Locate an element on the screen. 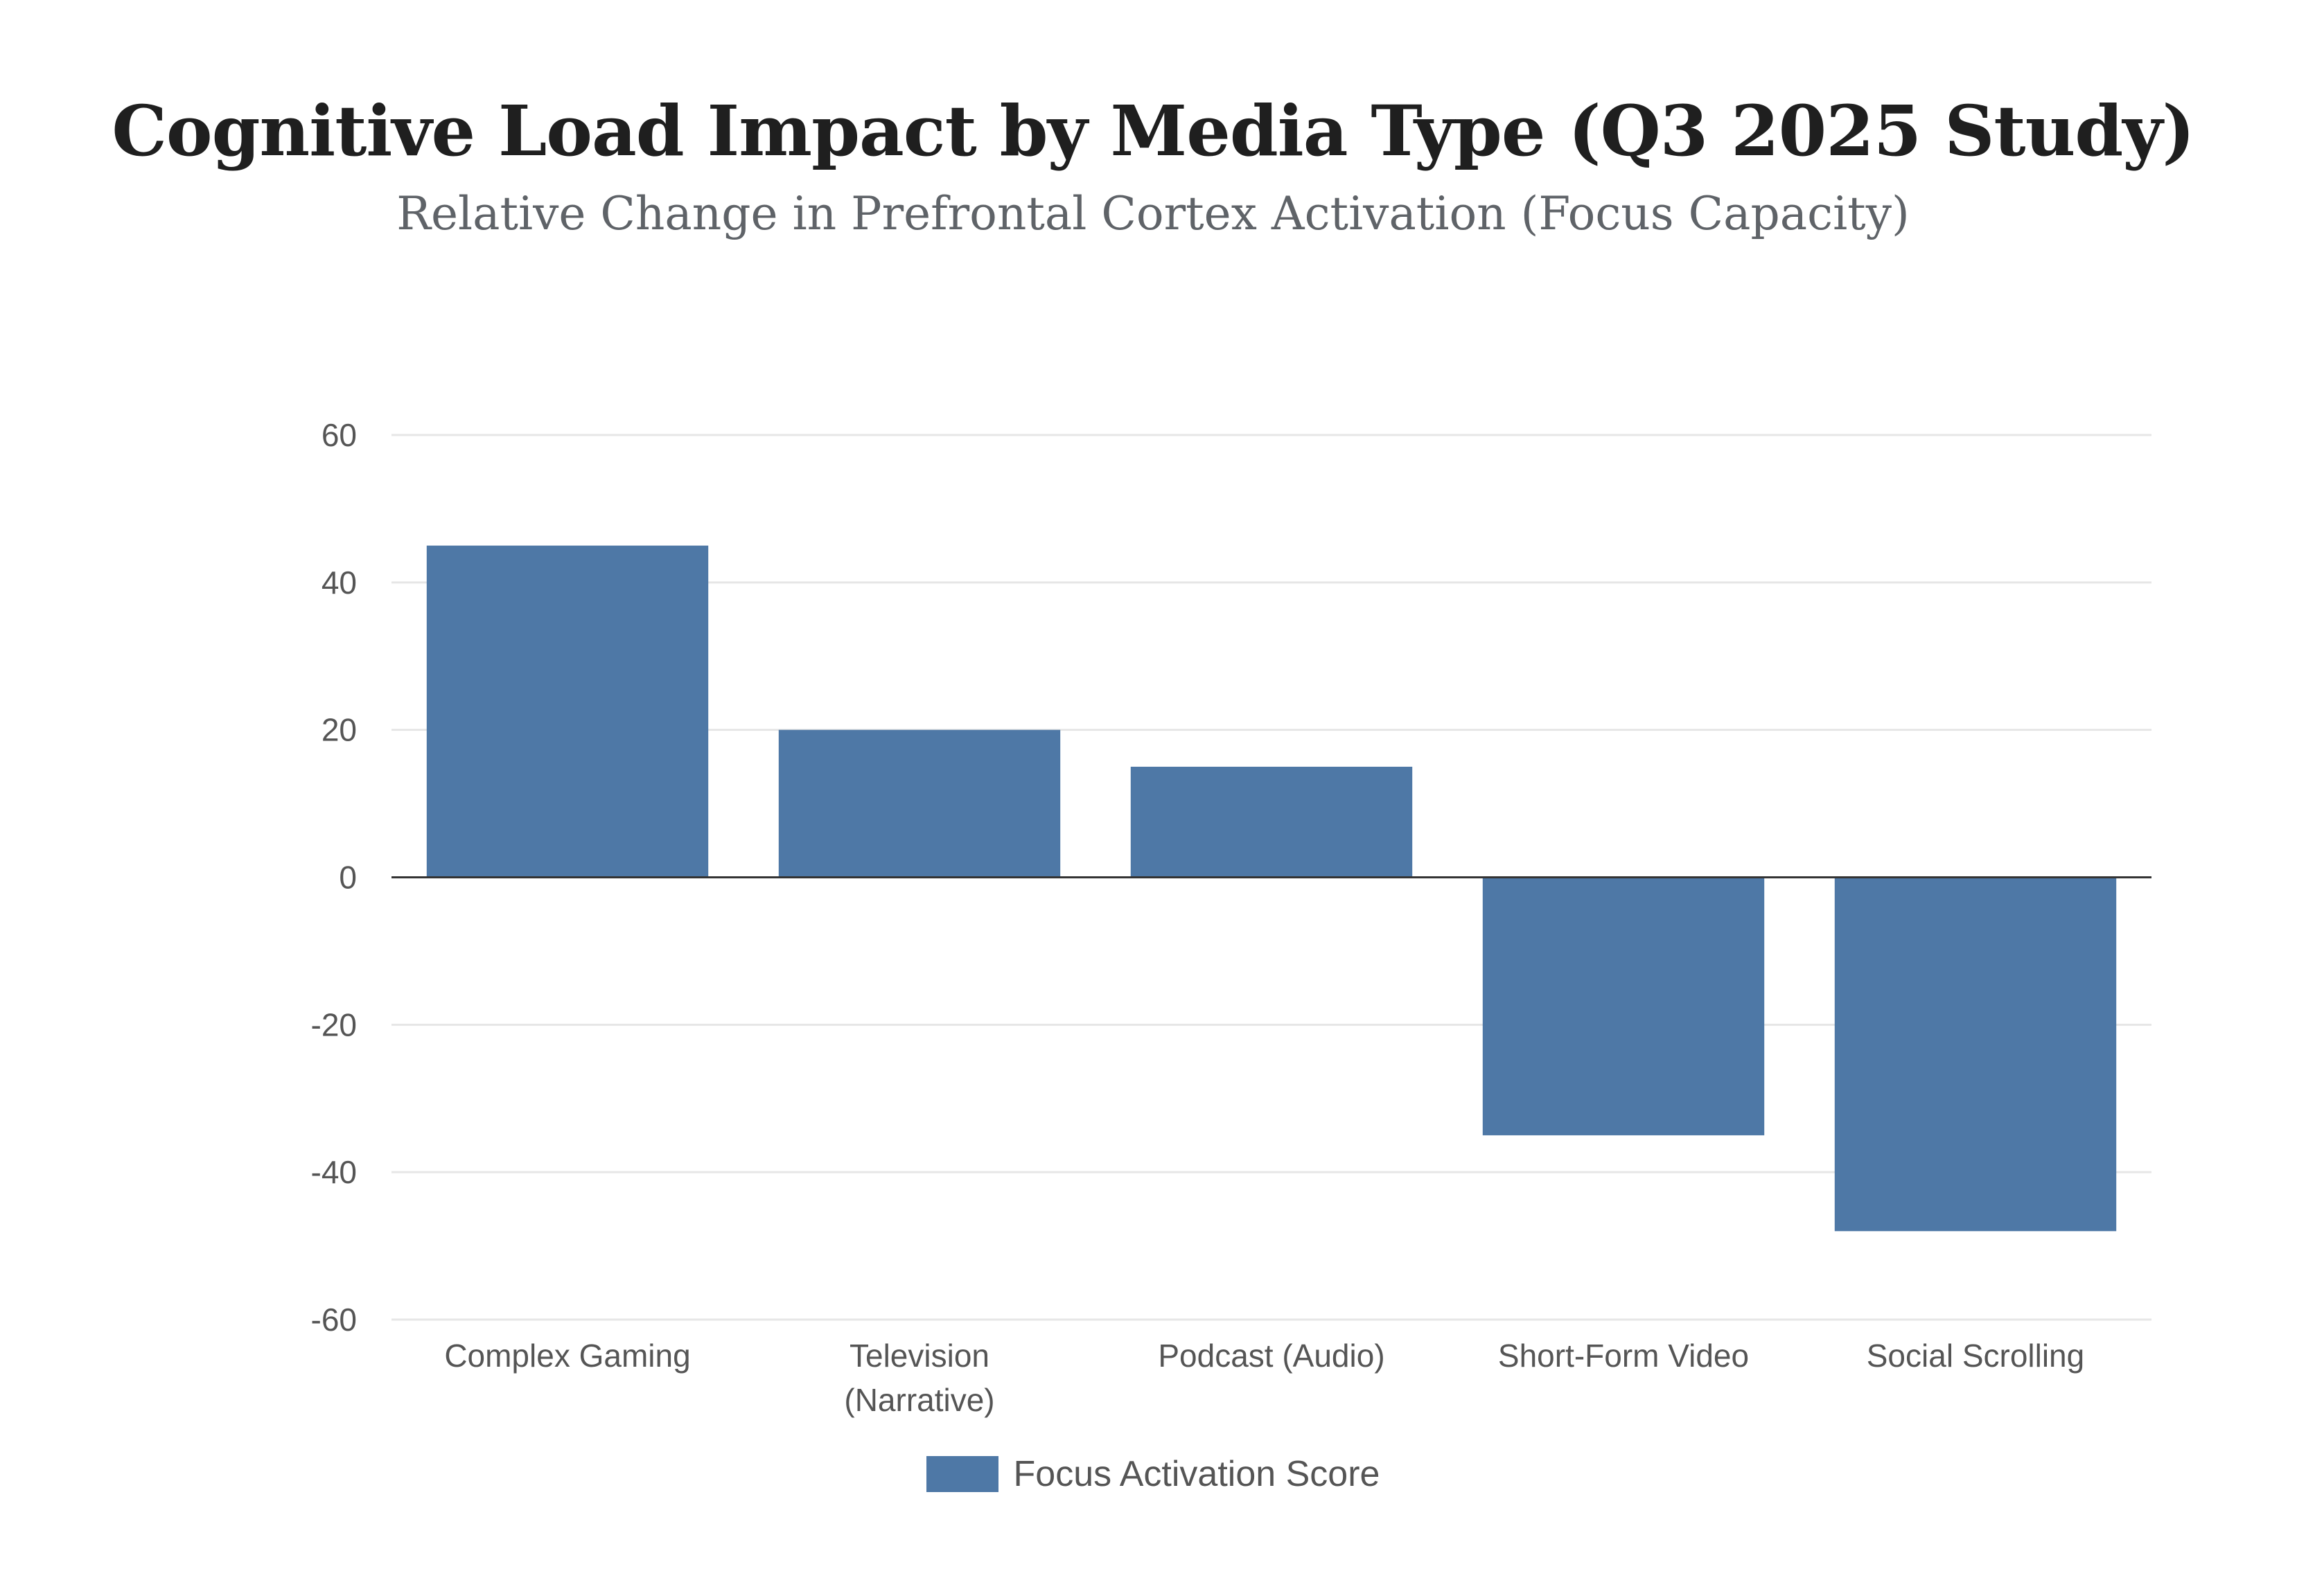 This screenshot has width=2306, height=1596. x-category-label: Complex Gaming is located at coordinates (567, 1356).